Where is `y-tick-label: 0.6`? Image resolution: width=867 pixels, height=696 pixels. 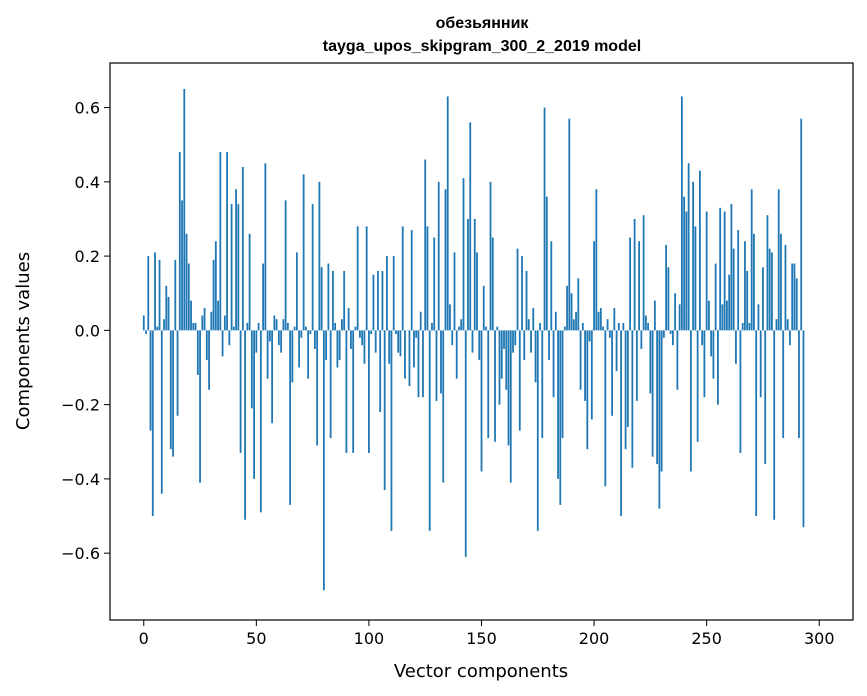
y-tick-label: 0.6 is located at coordinates (87, 108).